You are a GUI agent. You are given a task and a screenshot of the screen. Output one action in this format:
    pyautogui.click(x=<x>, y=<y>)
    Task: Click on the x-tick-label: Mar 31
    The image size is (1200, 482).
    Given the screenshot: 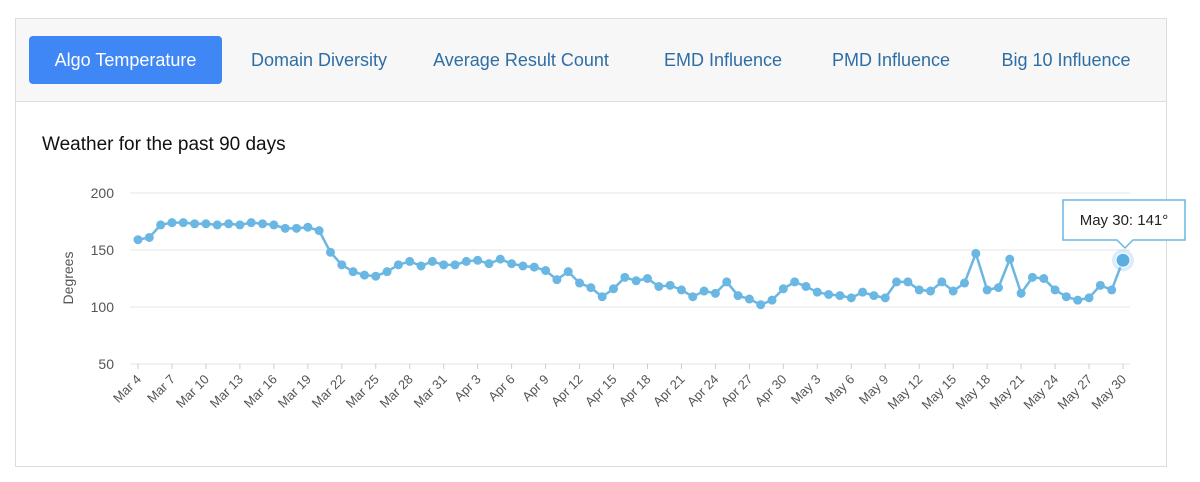 What is the action you would take?
    pyautogui.click(x=430, y=391)
    